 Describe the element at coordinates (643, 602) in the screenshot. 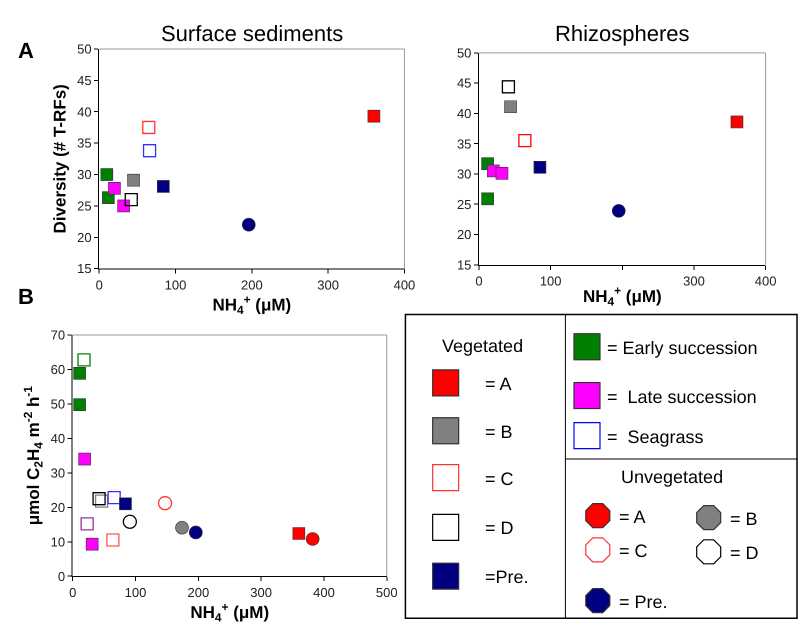

I see `legend-label: = Pre.` at that location.